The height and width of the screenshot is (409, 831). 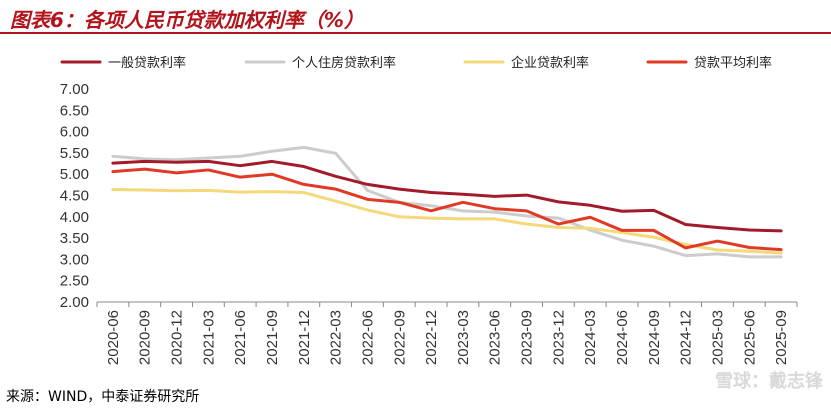 What do you see at coordinates (74, 153) in the screenshot?
I see `y-tick-label: 5.50` at bounding box center [74, 153].